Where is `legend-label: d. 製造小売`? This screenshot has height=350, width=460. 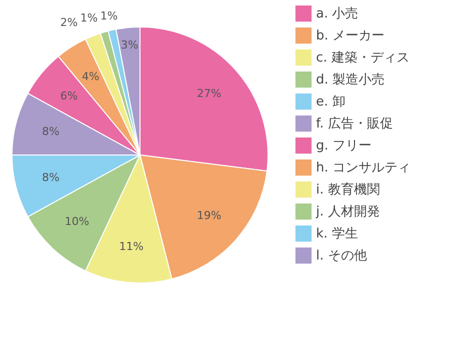
legend-label: d. 製造小売 is located at coordinates (350, 80).